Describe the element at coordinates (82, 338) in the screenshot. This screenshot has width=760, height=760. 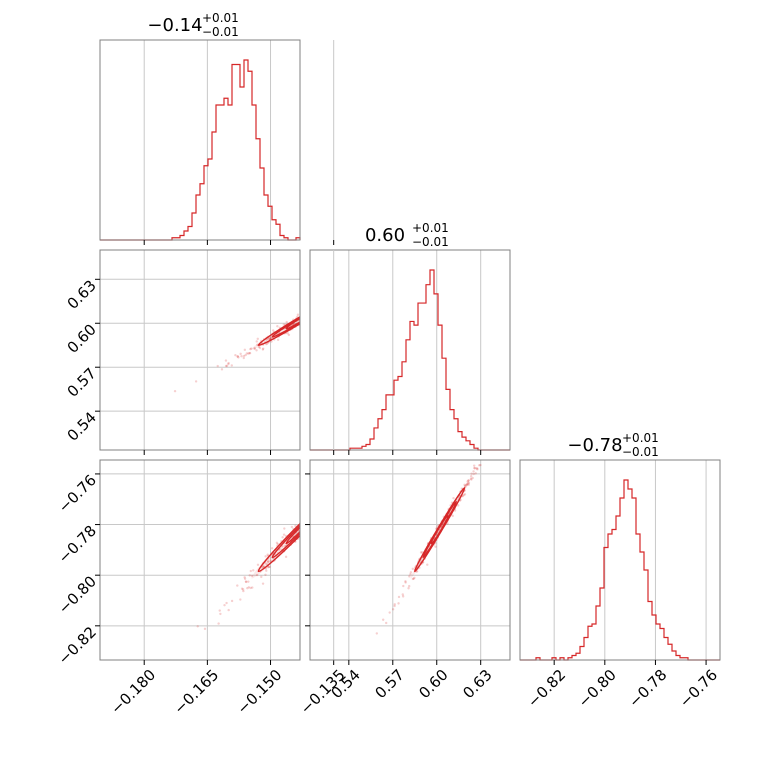
I see `y-tick-label: 0.60` at that location.